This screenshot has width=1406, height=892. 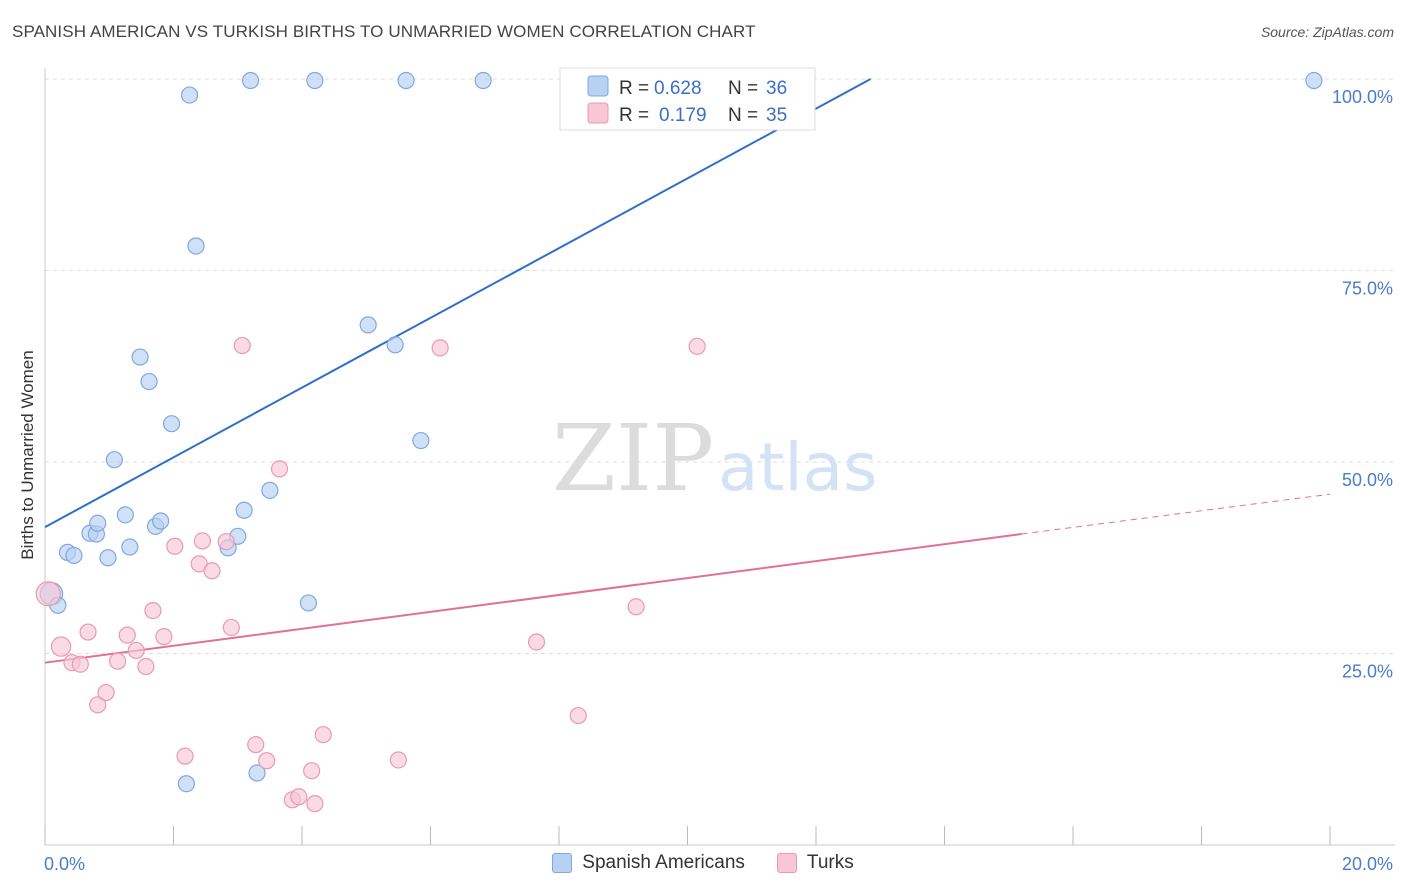 What do you see at coordinates (743, 115) in the screenshot?
I see `legend-n-label-2: N =` at bounding box center [743, 115].